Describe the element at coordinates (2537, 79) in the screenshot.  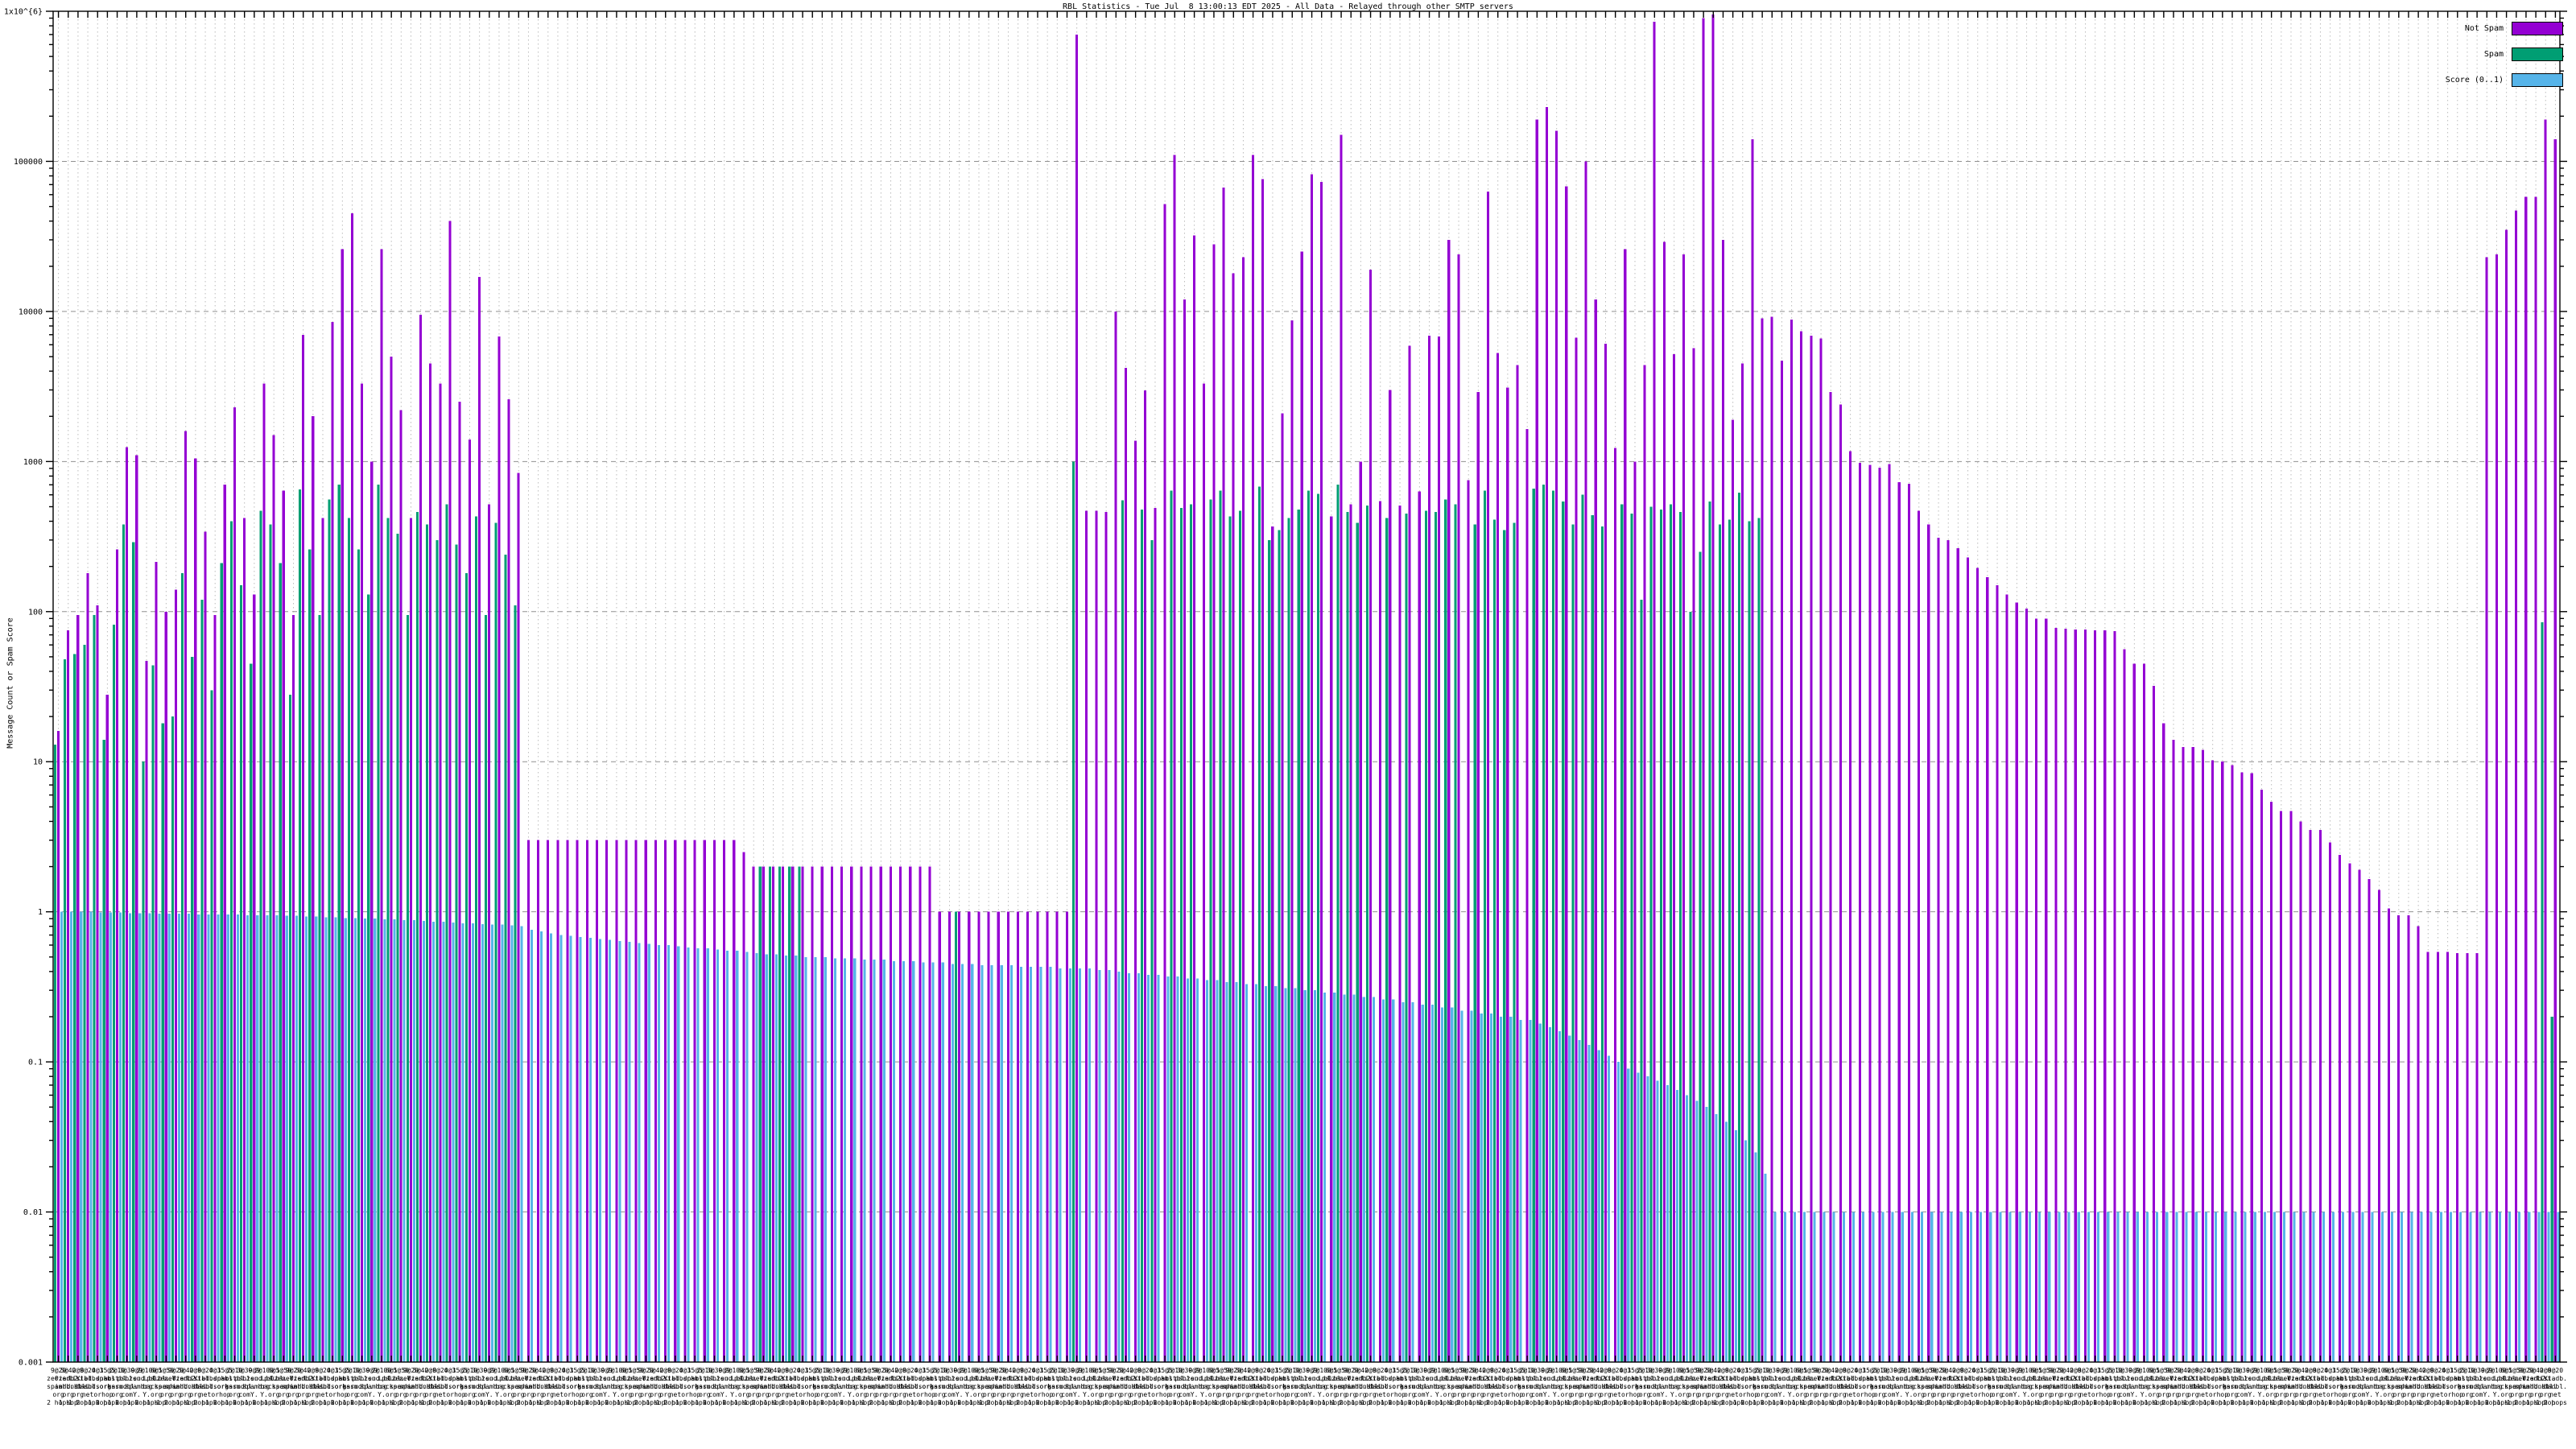
I see `legend-swatch-score` at that location.